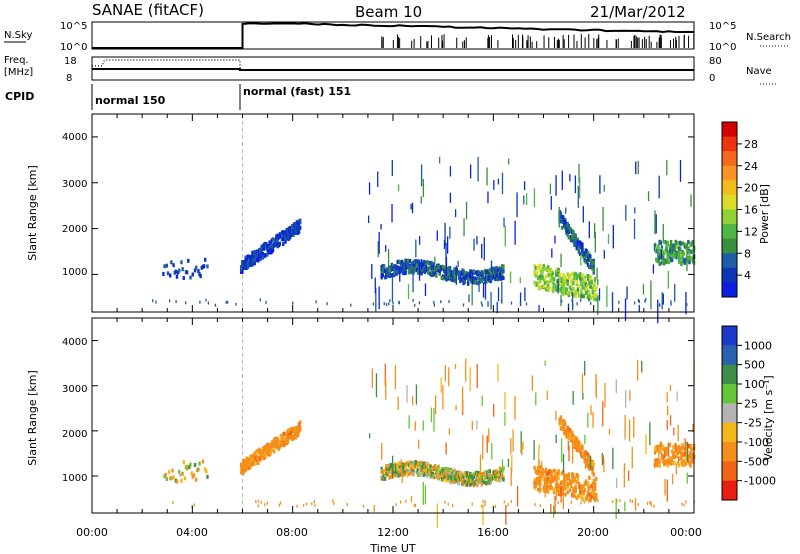 The width and height of the screenshot is (800, 554). Describe the element at coordinates (729, 202) in the screenshot. I see `power-colorbar-swatch` at that location.